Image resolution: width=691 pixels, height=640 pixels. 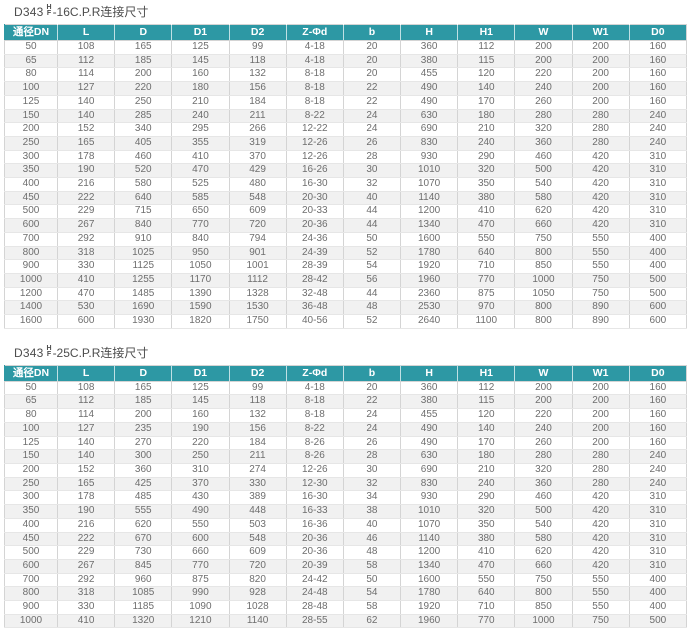 What do you see at coordinates (257, 198) in the screenshot?
I see `table-cell: 548` at bounding box center [257, 198].